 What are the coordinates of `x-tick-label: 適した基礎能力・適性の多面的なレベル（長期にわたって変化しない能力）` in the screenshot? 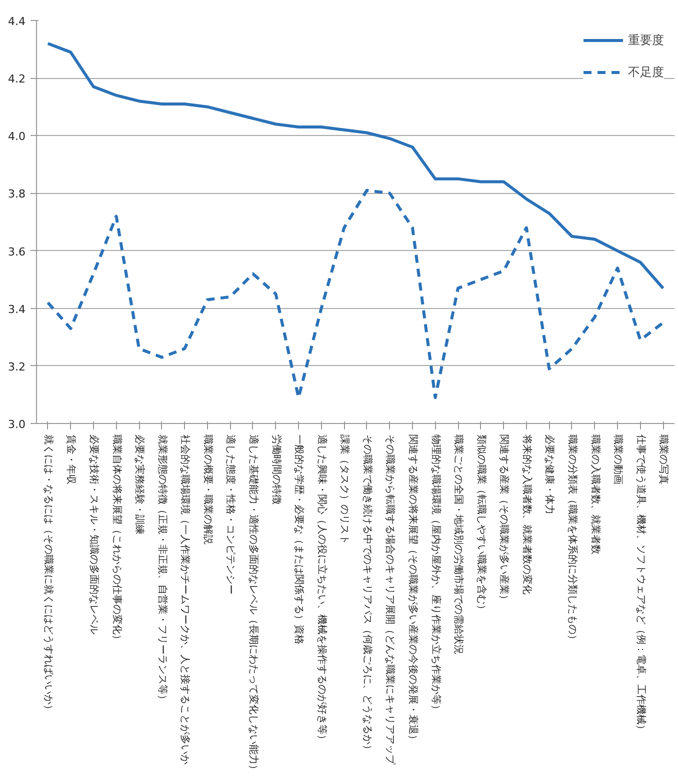 It's located at (253, 604).